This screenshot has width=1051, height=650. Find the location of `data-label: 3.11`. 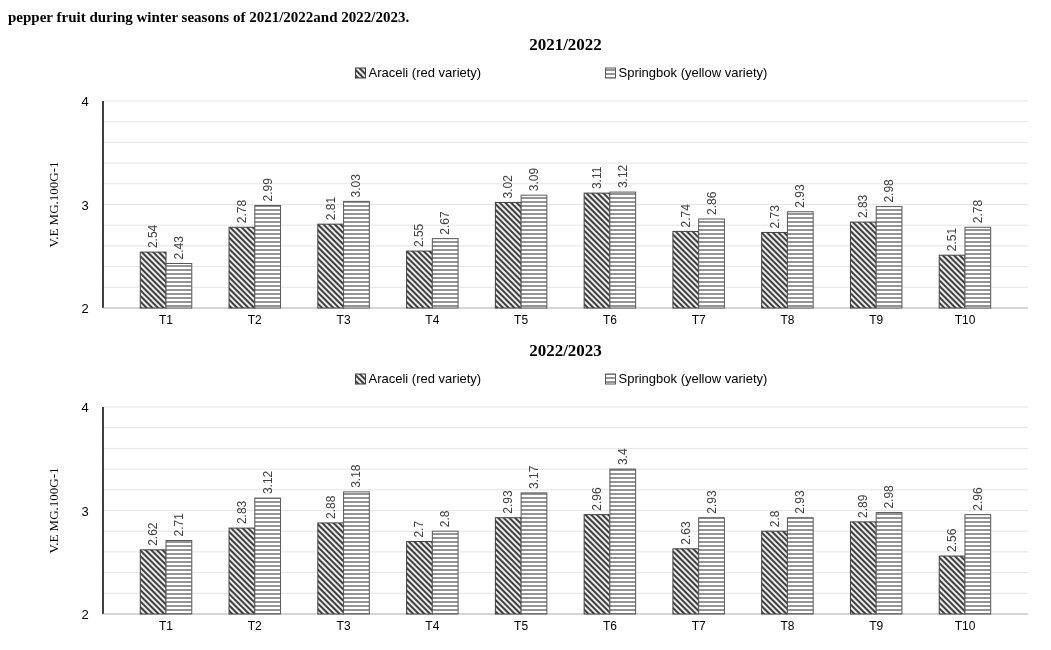

data-label: 3.11 is located at coordinates (597, 178).